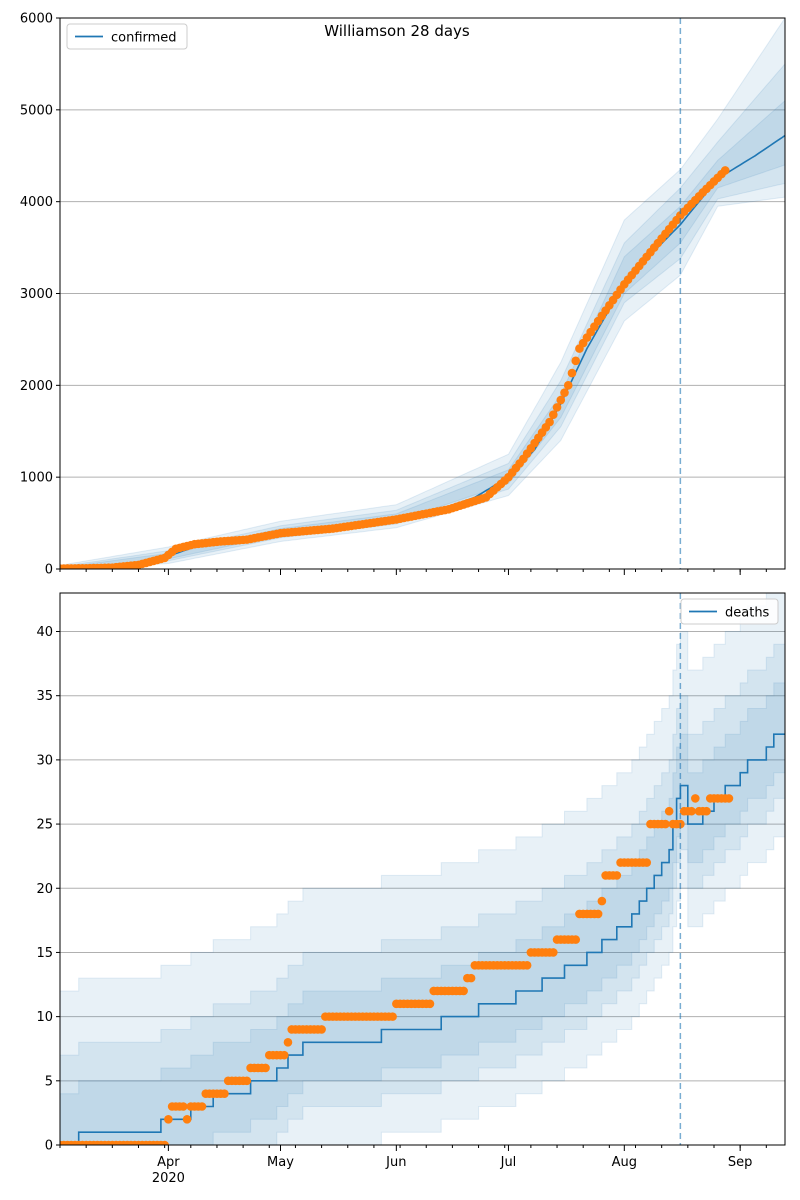 This screenshot has width=800, height=1200. Describe the element at coordinates (168, 1178) in the screenshot. I see `x-tick-sublabel: 2020` at that location.